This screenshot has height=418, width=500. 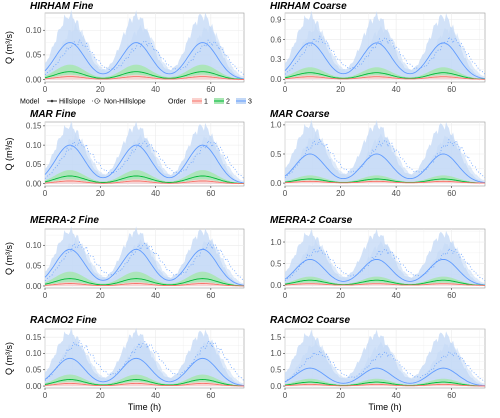 I want to click on panel-7: 0.0 0.5 1.0 1.5 0 20 40 60 RACMO2 Coarse Time (h), so click(x=378, y=363).